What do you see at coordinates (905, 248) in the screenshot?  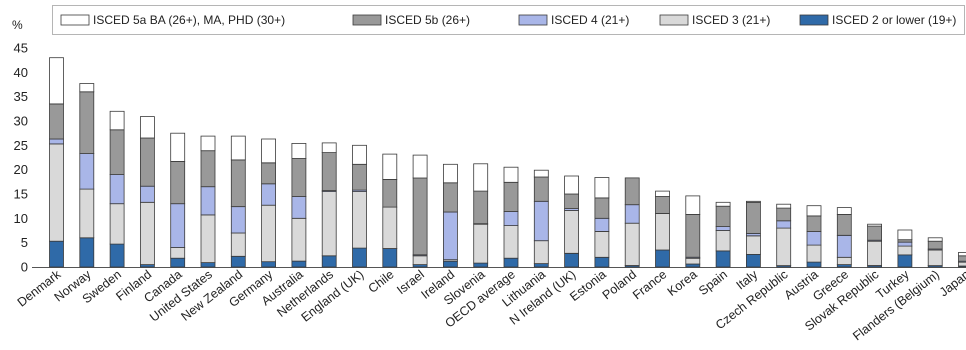 I see `bar-turkey` at bounding box center [905, 248].